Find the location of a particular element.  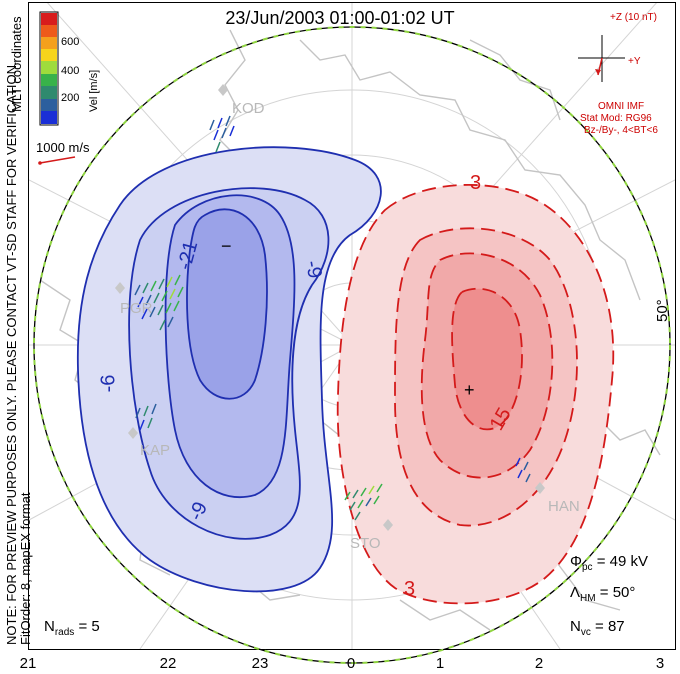

station-label-pgr: PGR is located at coordinates (136, 308).